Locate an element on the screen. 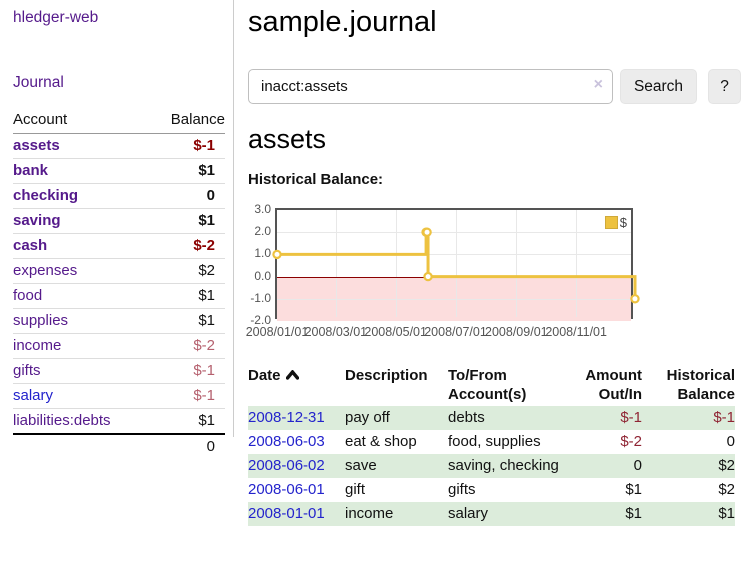 This screenshot has width=742, height=582. column-header-date: Date is located at coordinates (296, 385).